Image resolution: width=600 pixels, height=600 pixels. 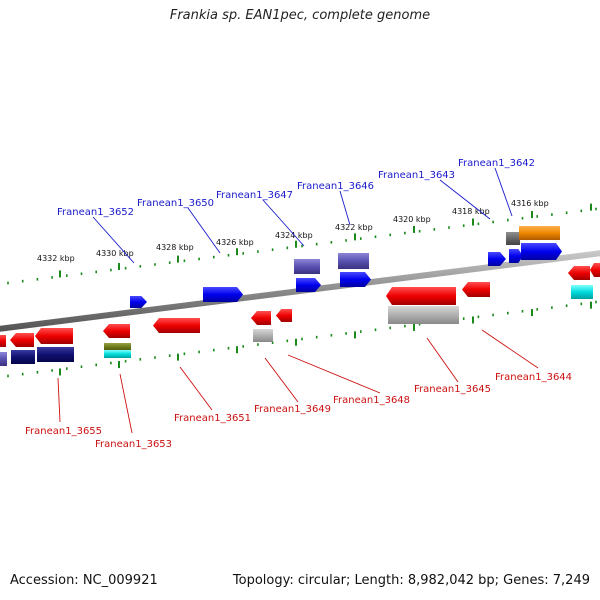 I want to click on bottom-gene-label: Franean1_3651, so click(x=212, y=418).